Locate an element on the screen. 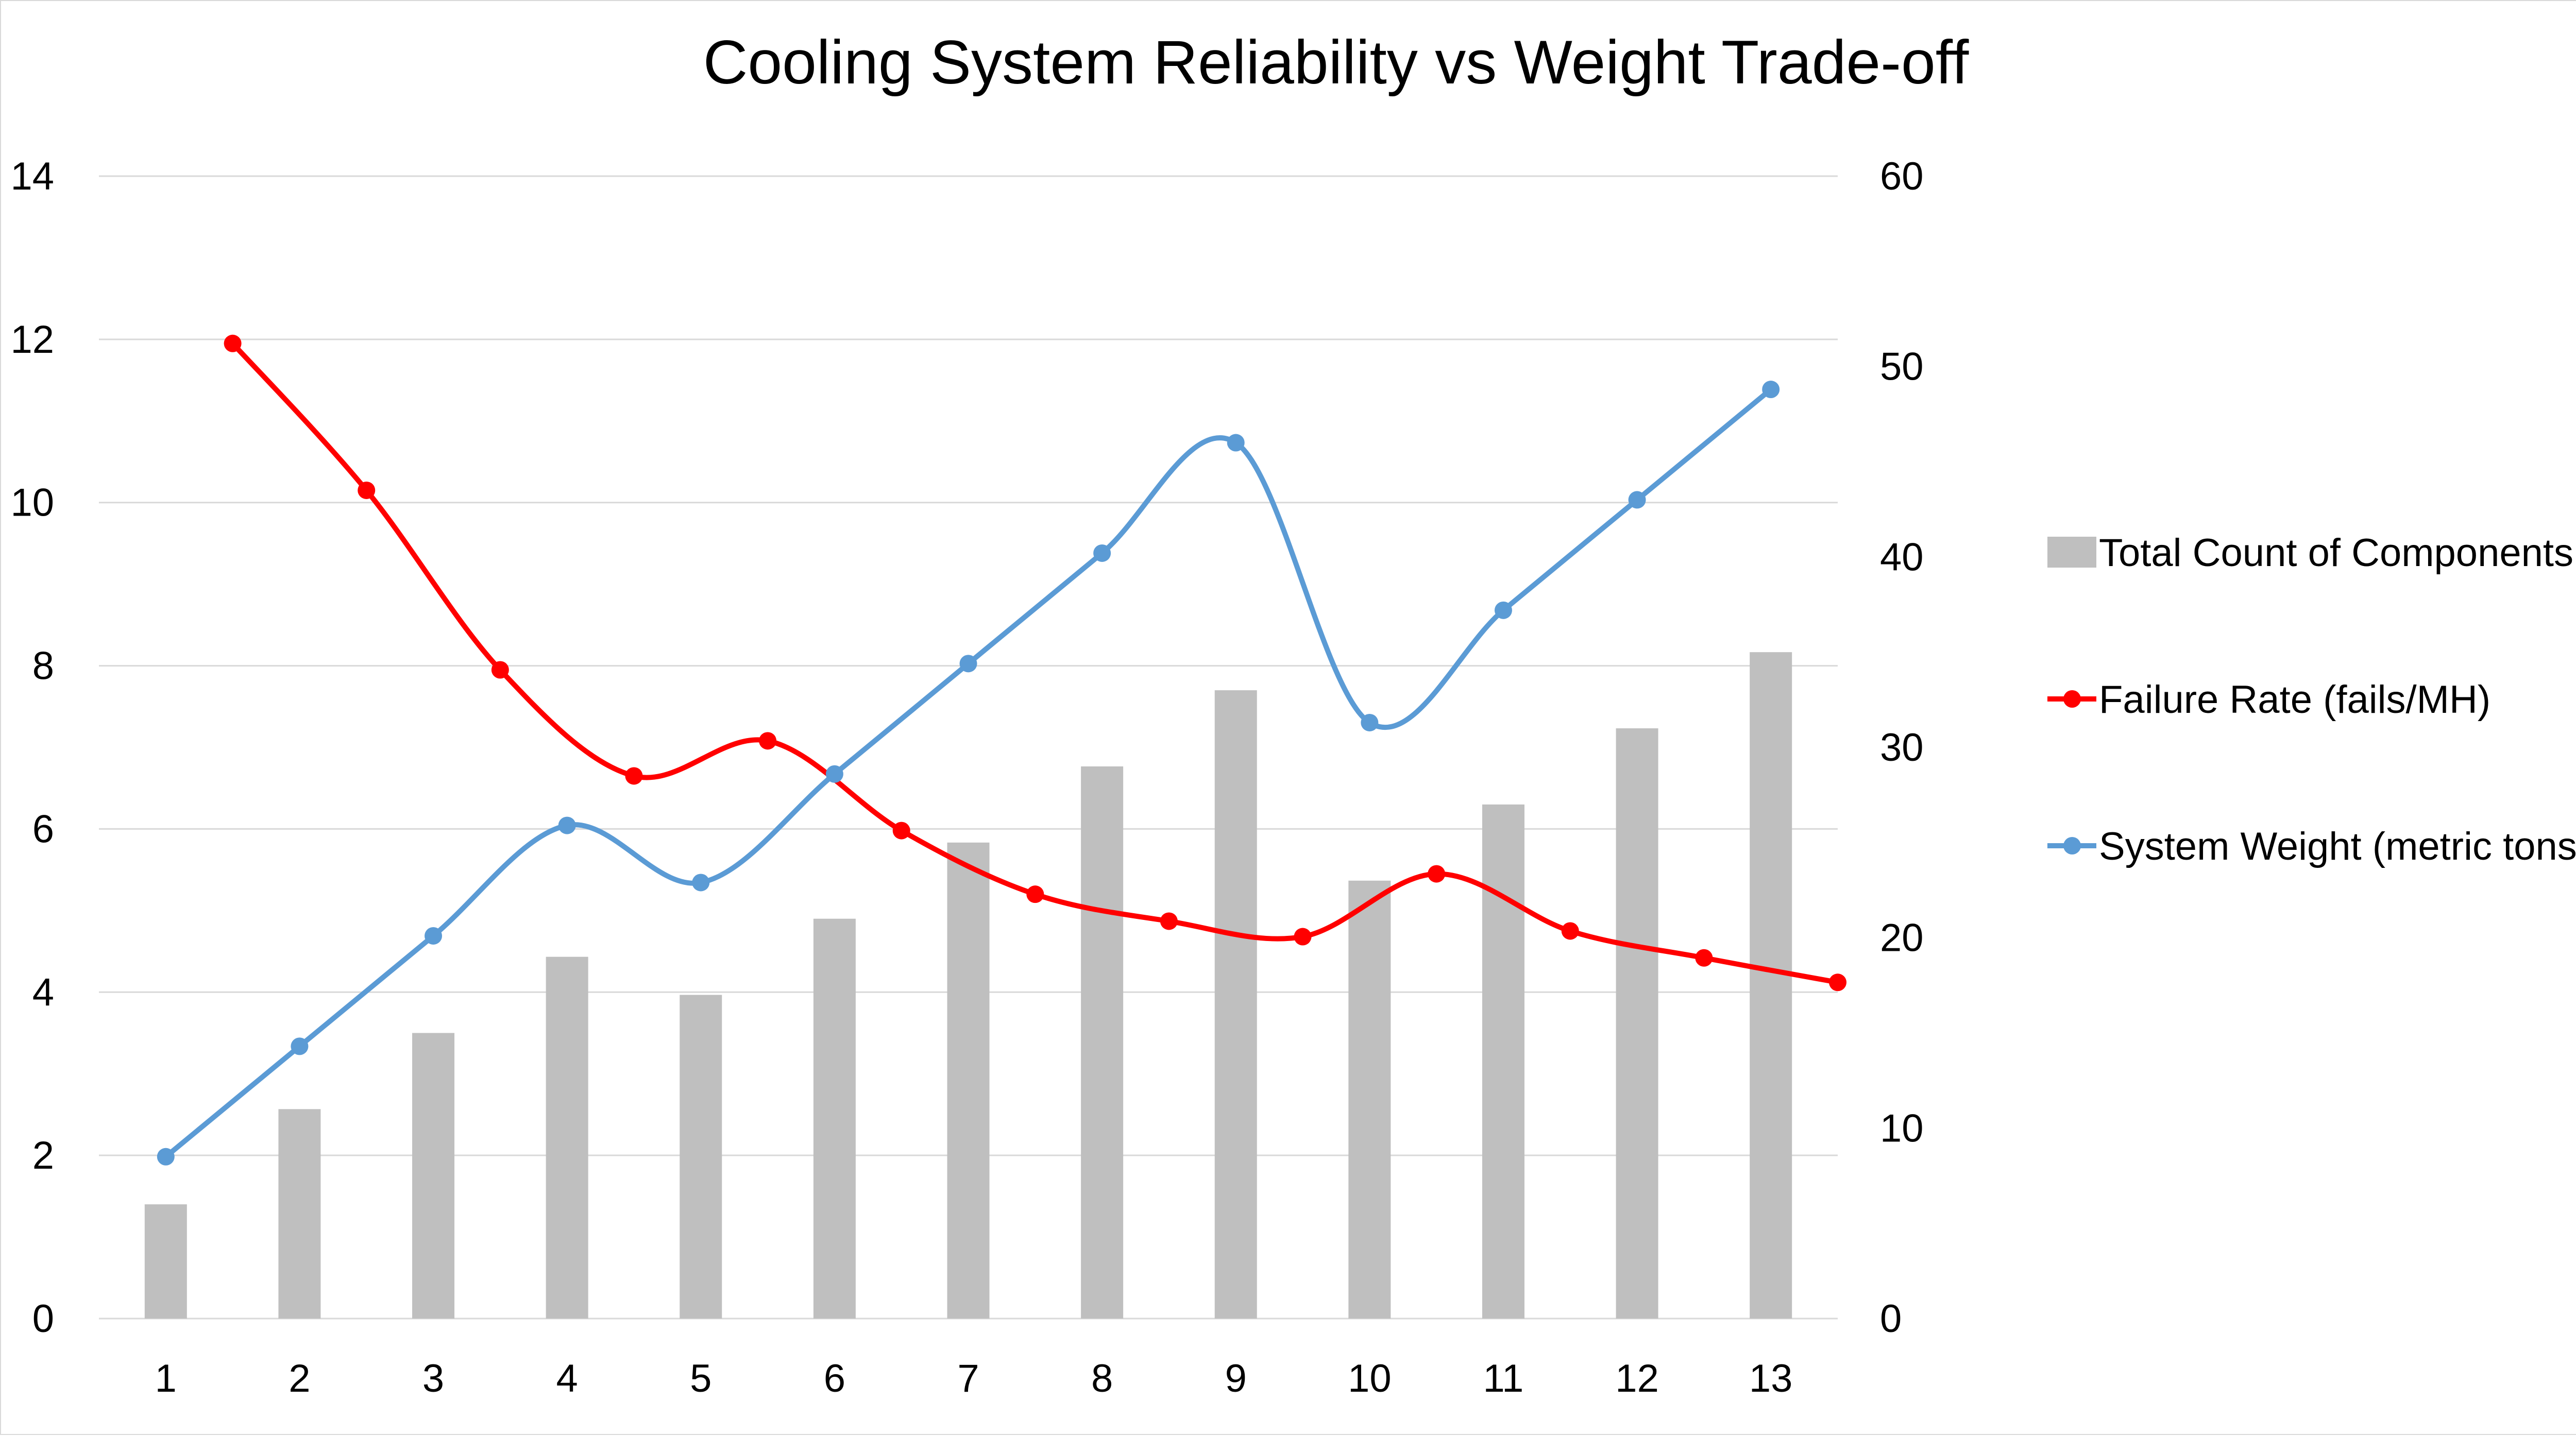 The image size is (2576, 1436). left-axis-tick-label: 2 is located at coordinates (43, 1155).